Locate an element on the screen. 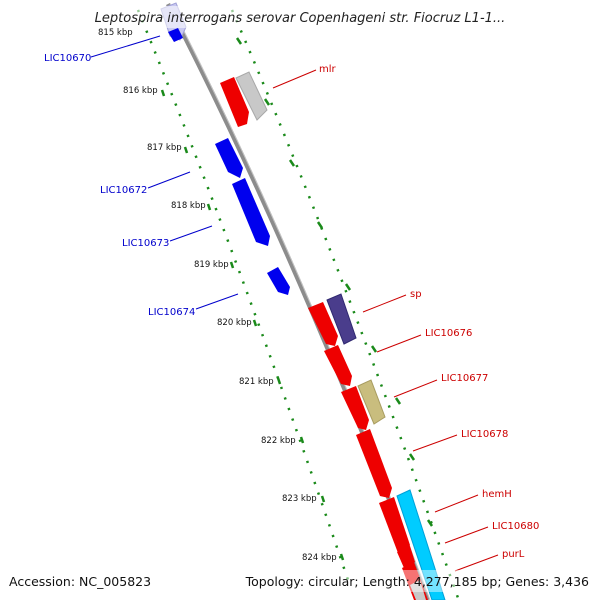 This screenshot has width=600, height=600. gene-arrow-lic10677-olive is located at coordinates (371, 402).